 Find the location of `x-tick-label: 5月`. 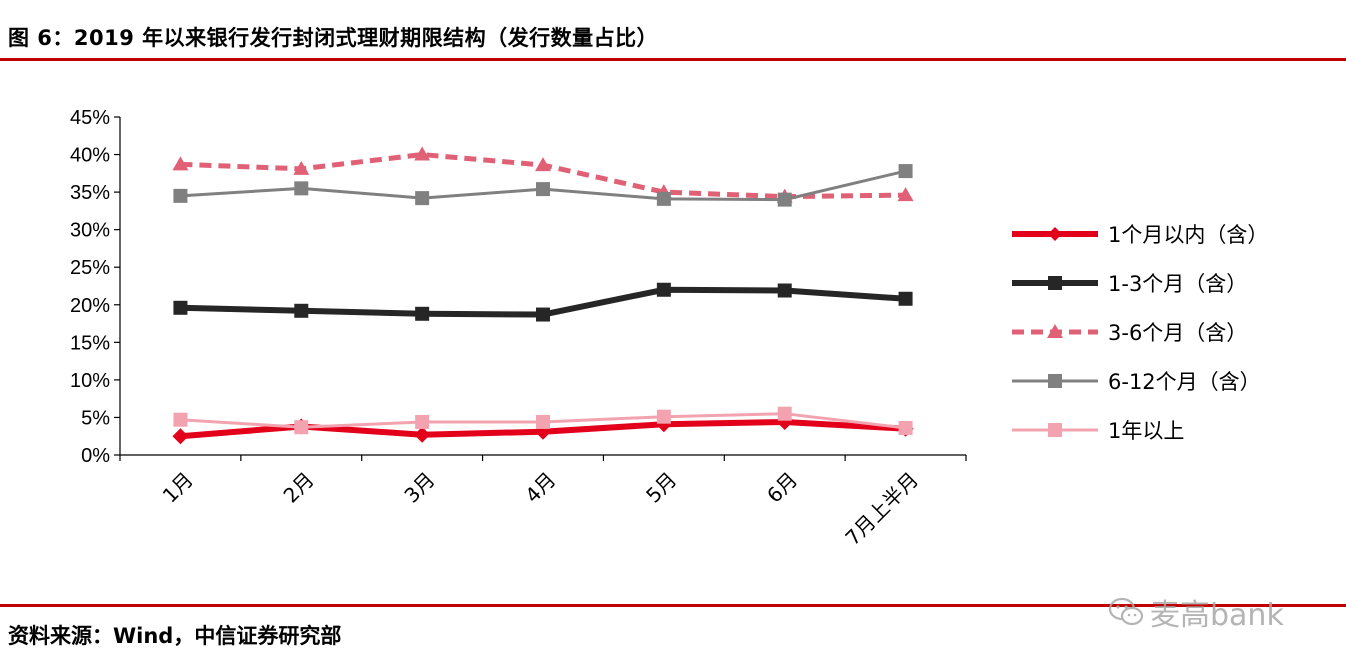

x-tick-label: 5月 is located at coordinates (661, 487).